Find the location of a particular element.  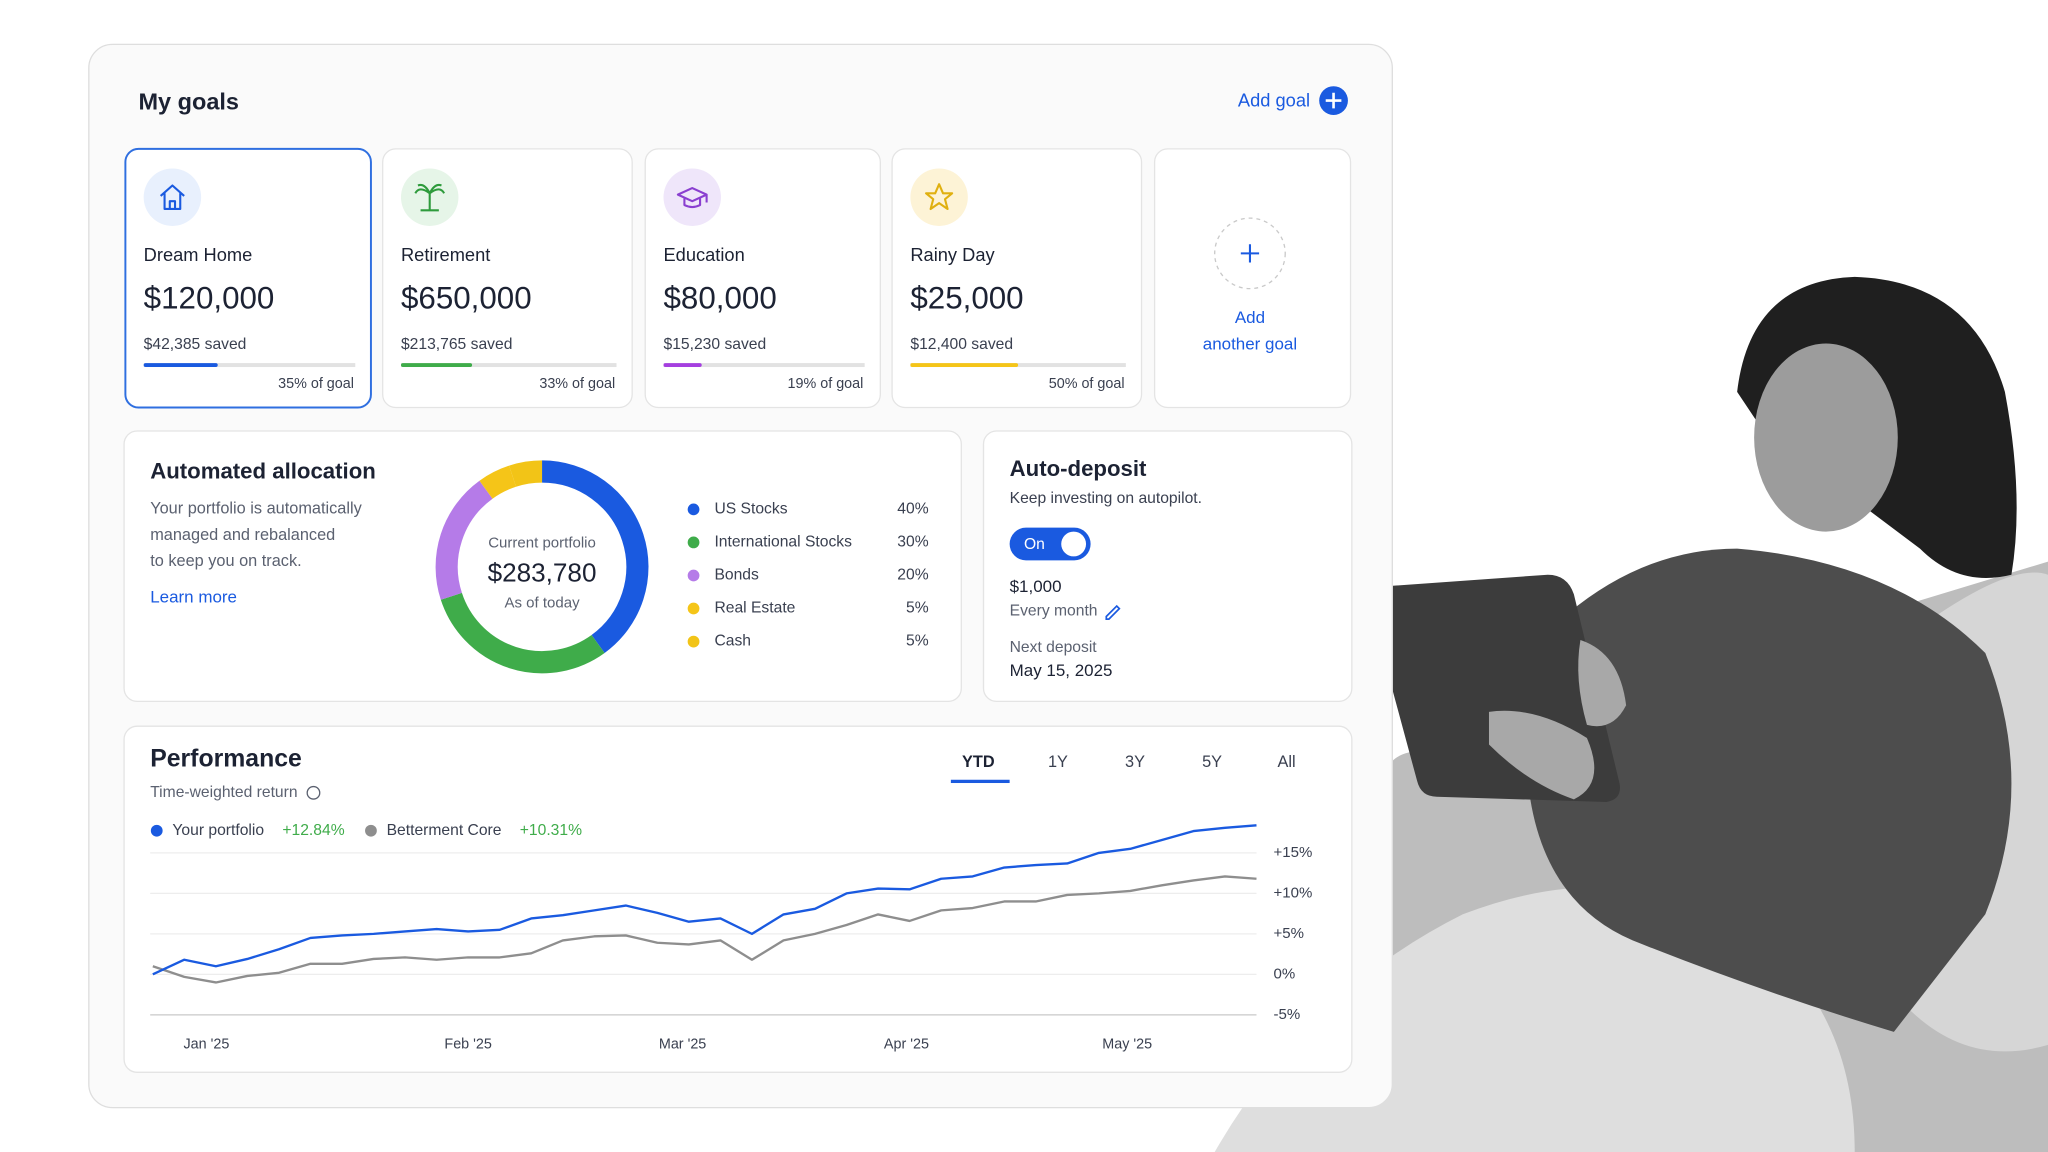

goal-name: Education is located at coordinates (704, 254).